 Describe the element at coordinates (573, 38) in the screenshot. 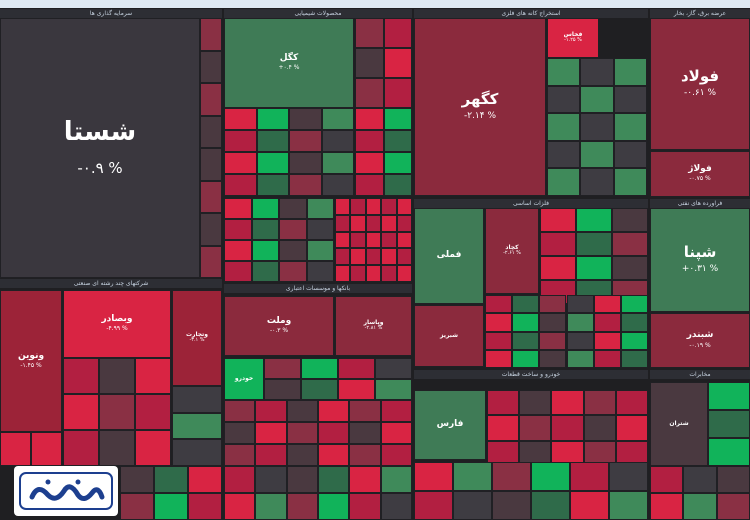

I see `ticker-tile: فخاس -۱.۲۵ %` at that location.